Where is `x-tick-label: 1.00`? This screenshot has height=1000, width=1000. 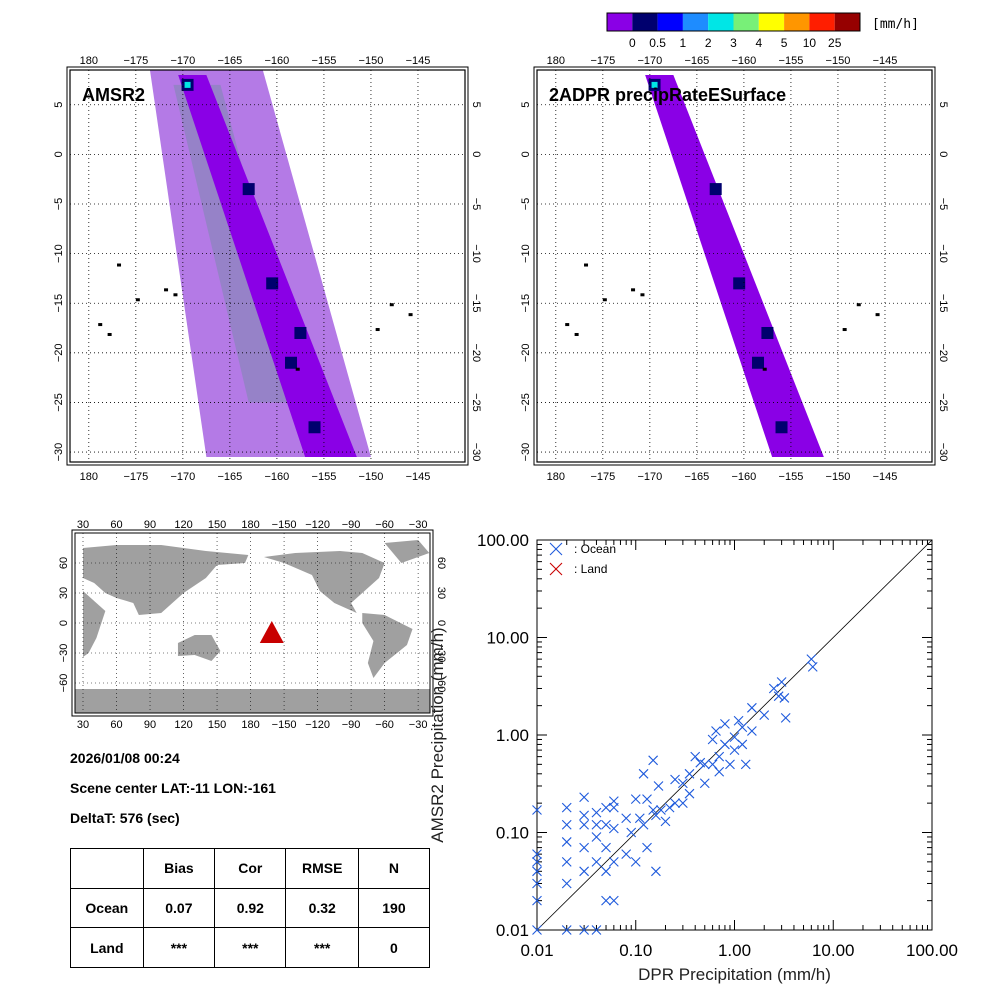
x-tick-label: 1.00 is located at coordinates (734, 950).